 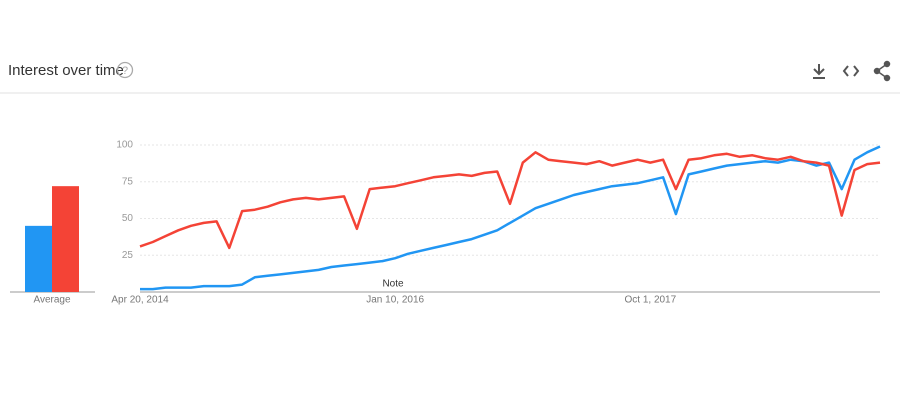 I want to click on y-tick-label: 50, so click(x=128, y=218).